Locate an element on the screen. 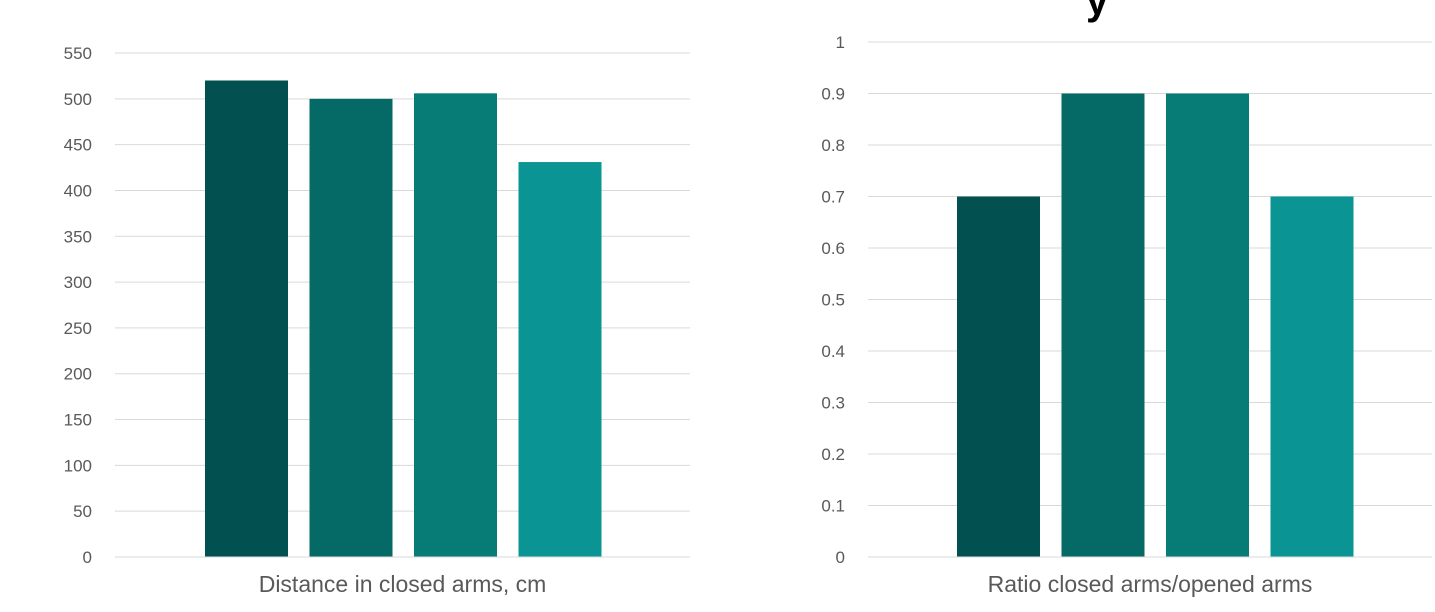  chart-distance-y-tick-label: 150 is located at coordinates (78, 420).